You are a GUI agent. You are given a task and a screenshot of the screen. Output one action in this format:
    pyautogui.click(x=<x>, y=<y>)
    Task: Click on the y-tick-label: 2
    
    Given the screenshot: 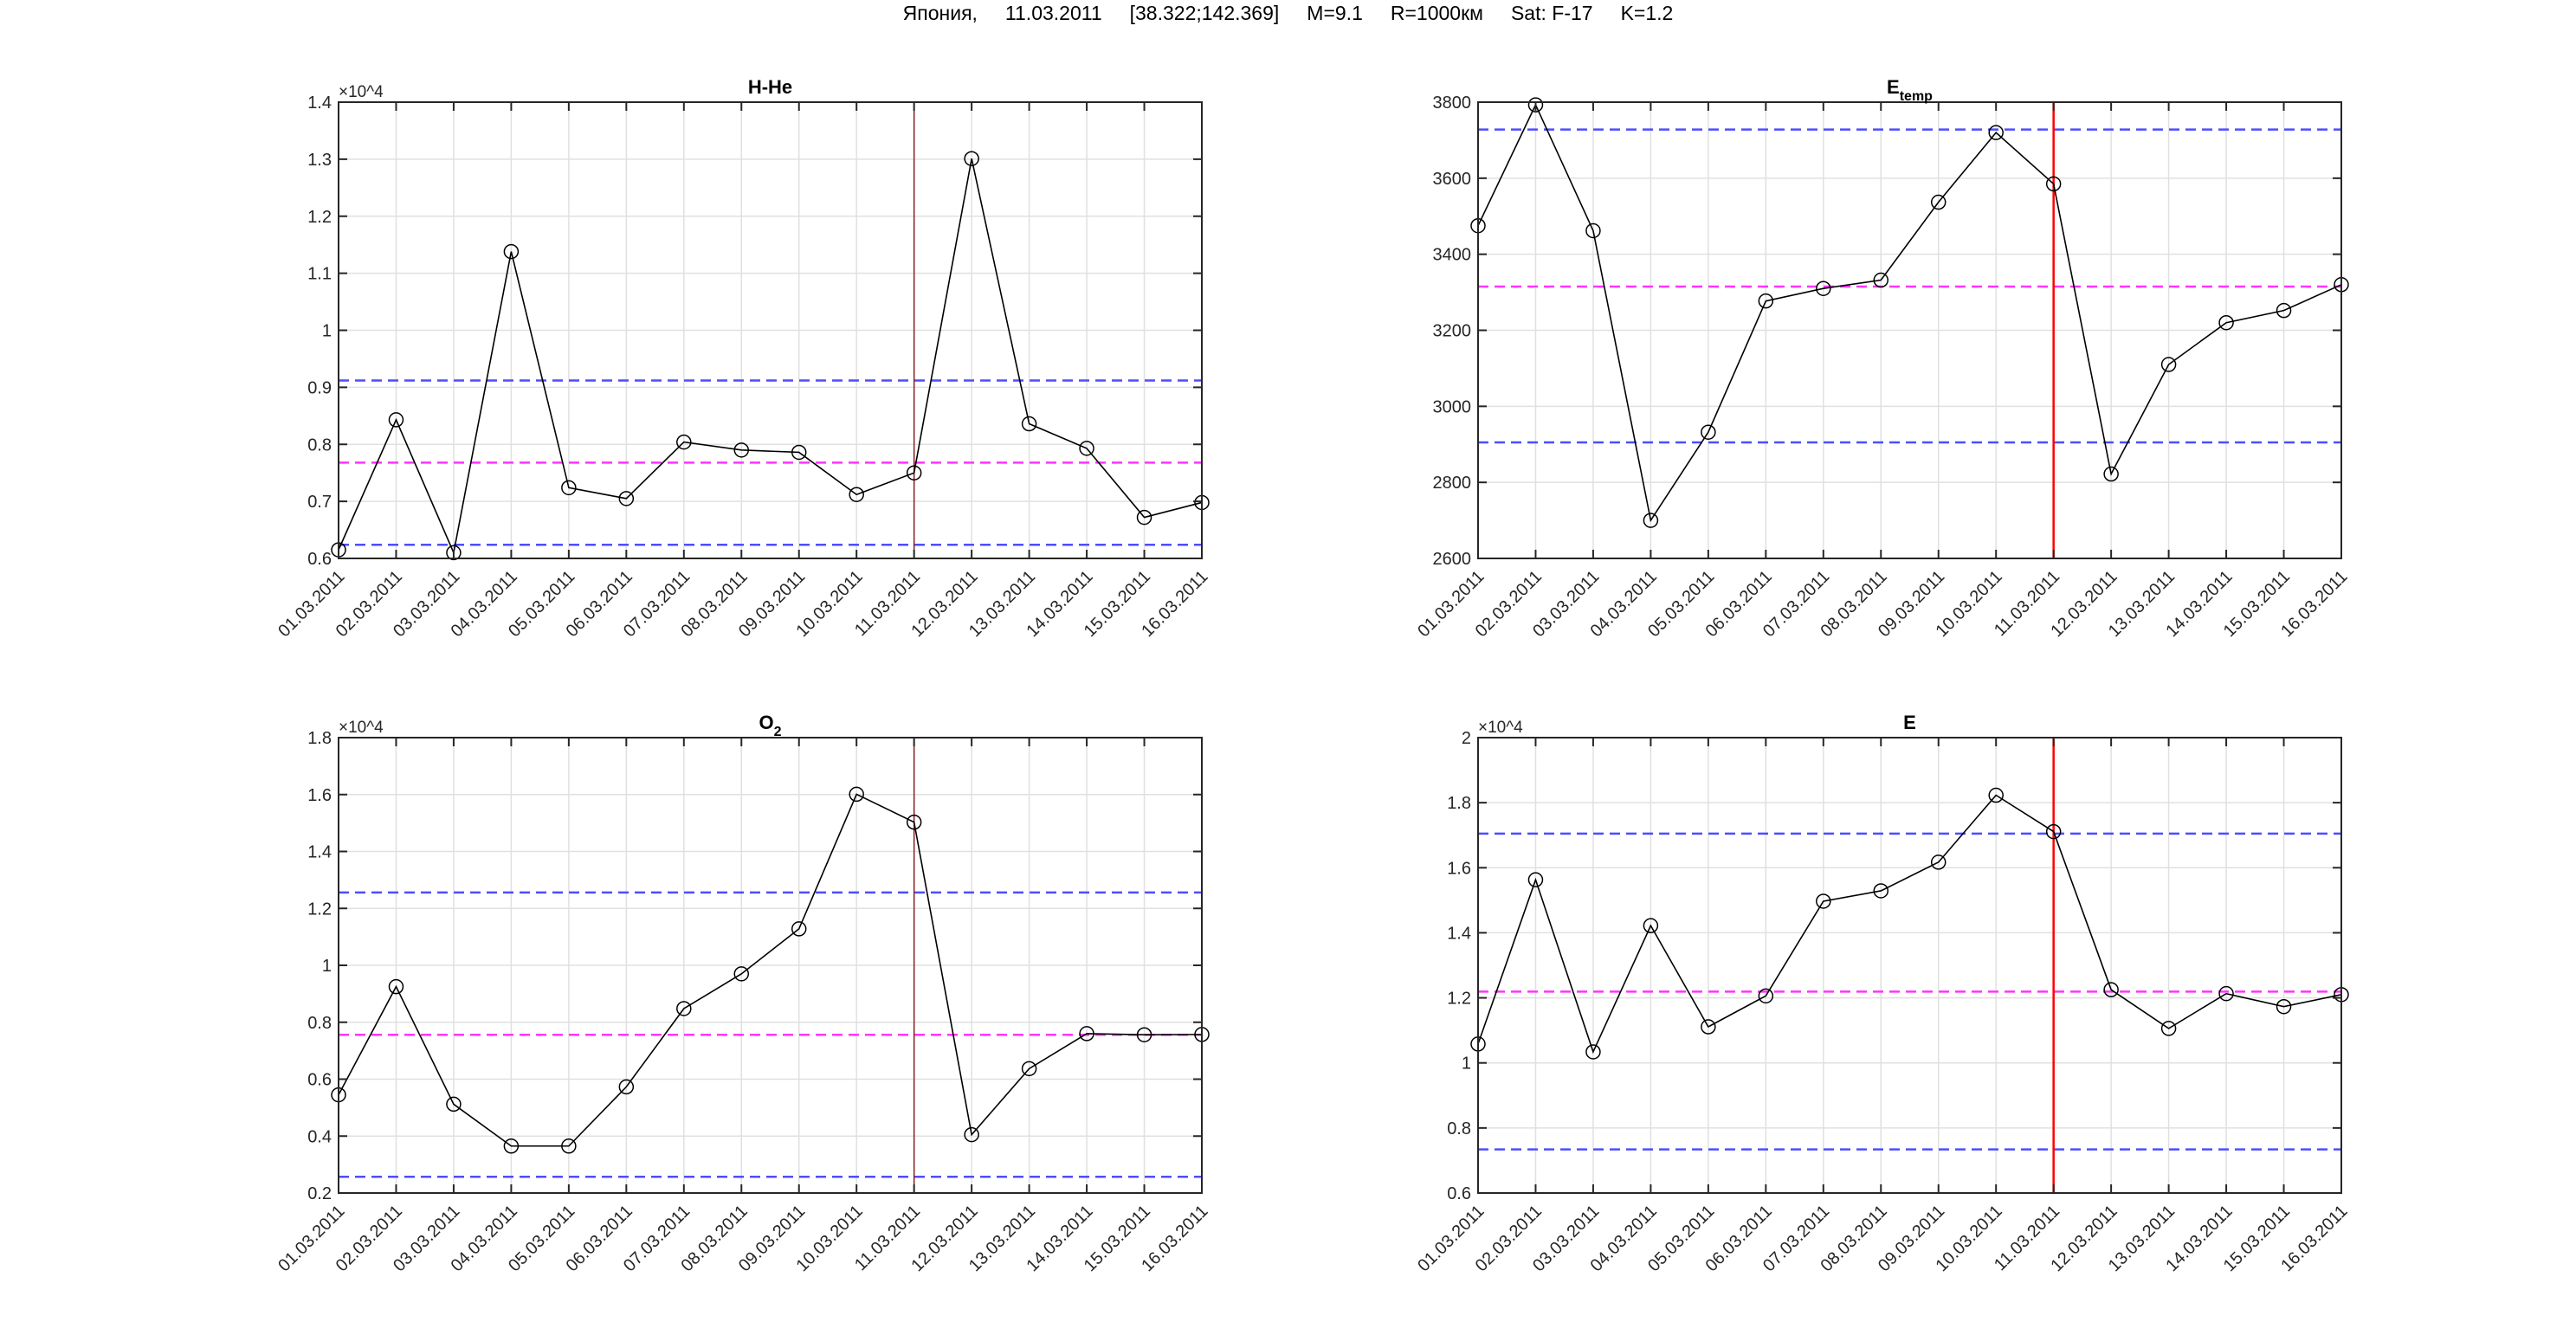 What is the action you would take?
    pyautogui.click(x=1466, y=738)
    